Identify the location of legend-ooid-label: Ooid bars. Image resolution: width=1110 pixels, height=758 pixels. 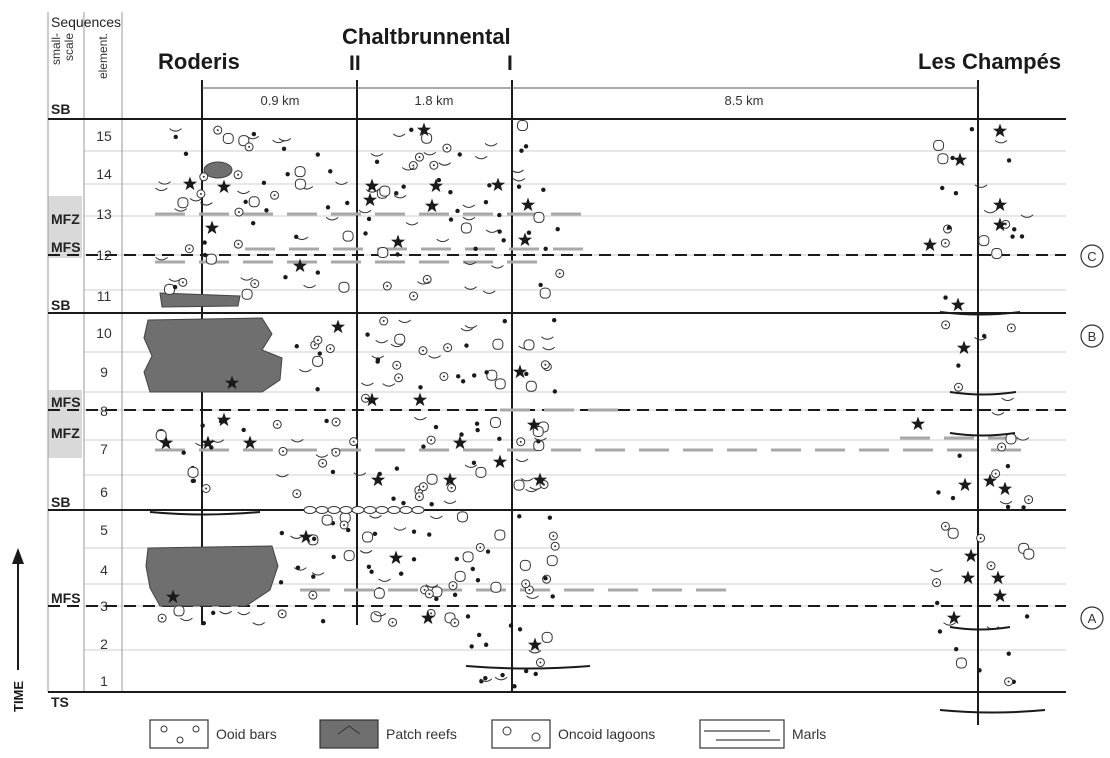
(246, 734).